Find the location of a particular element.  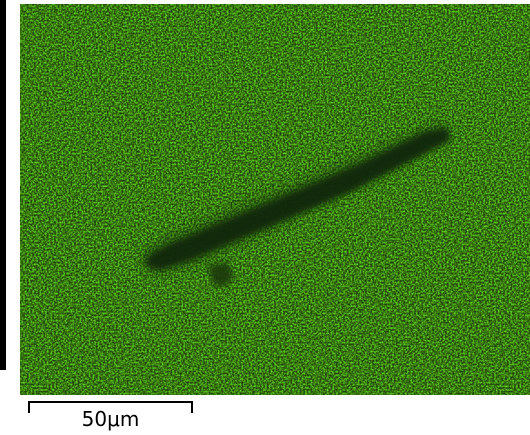

scale-bar-line is located at coordinates (110, 402).